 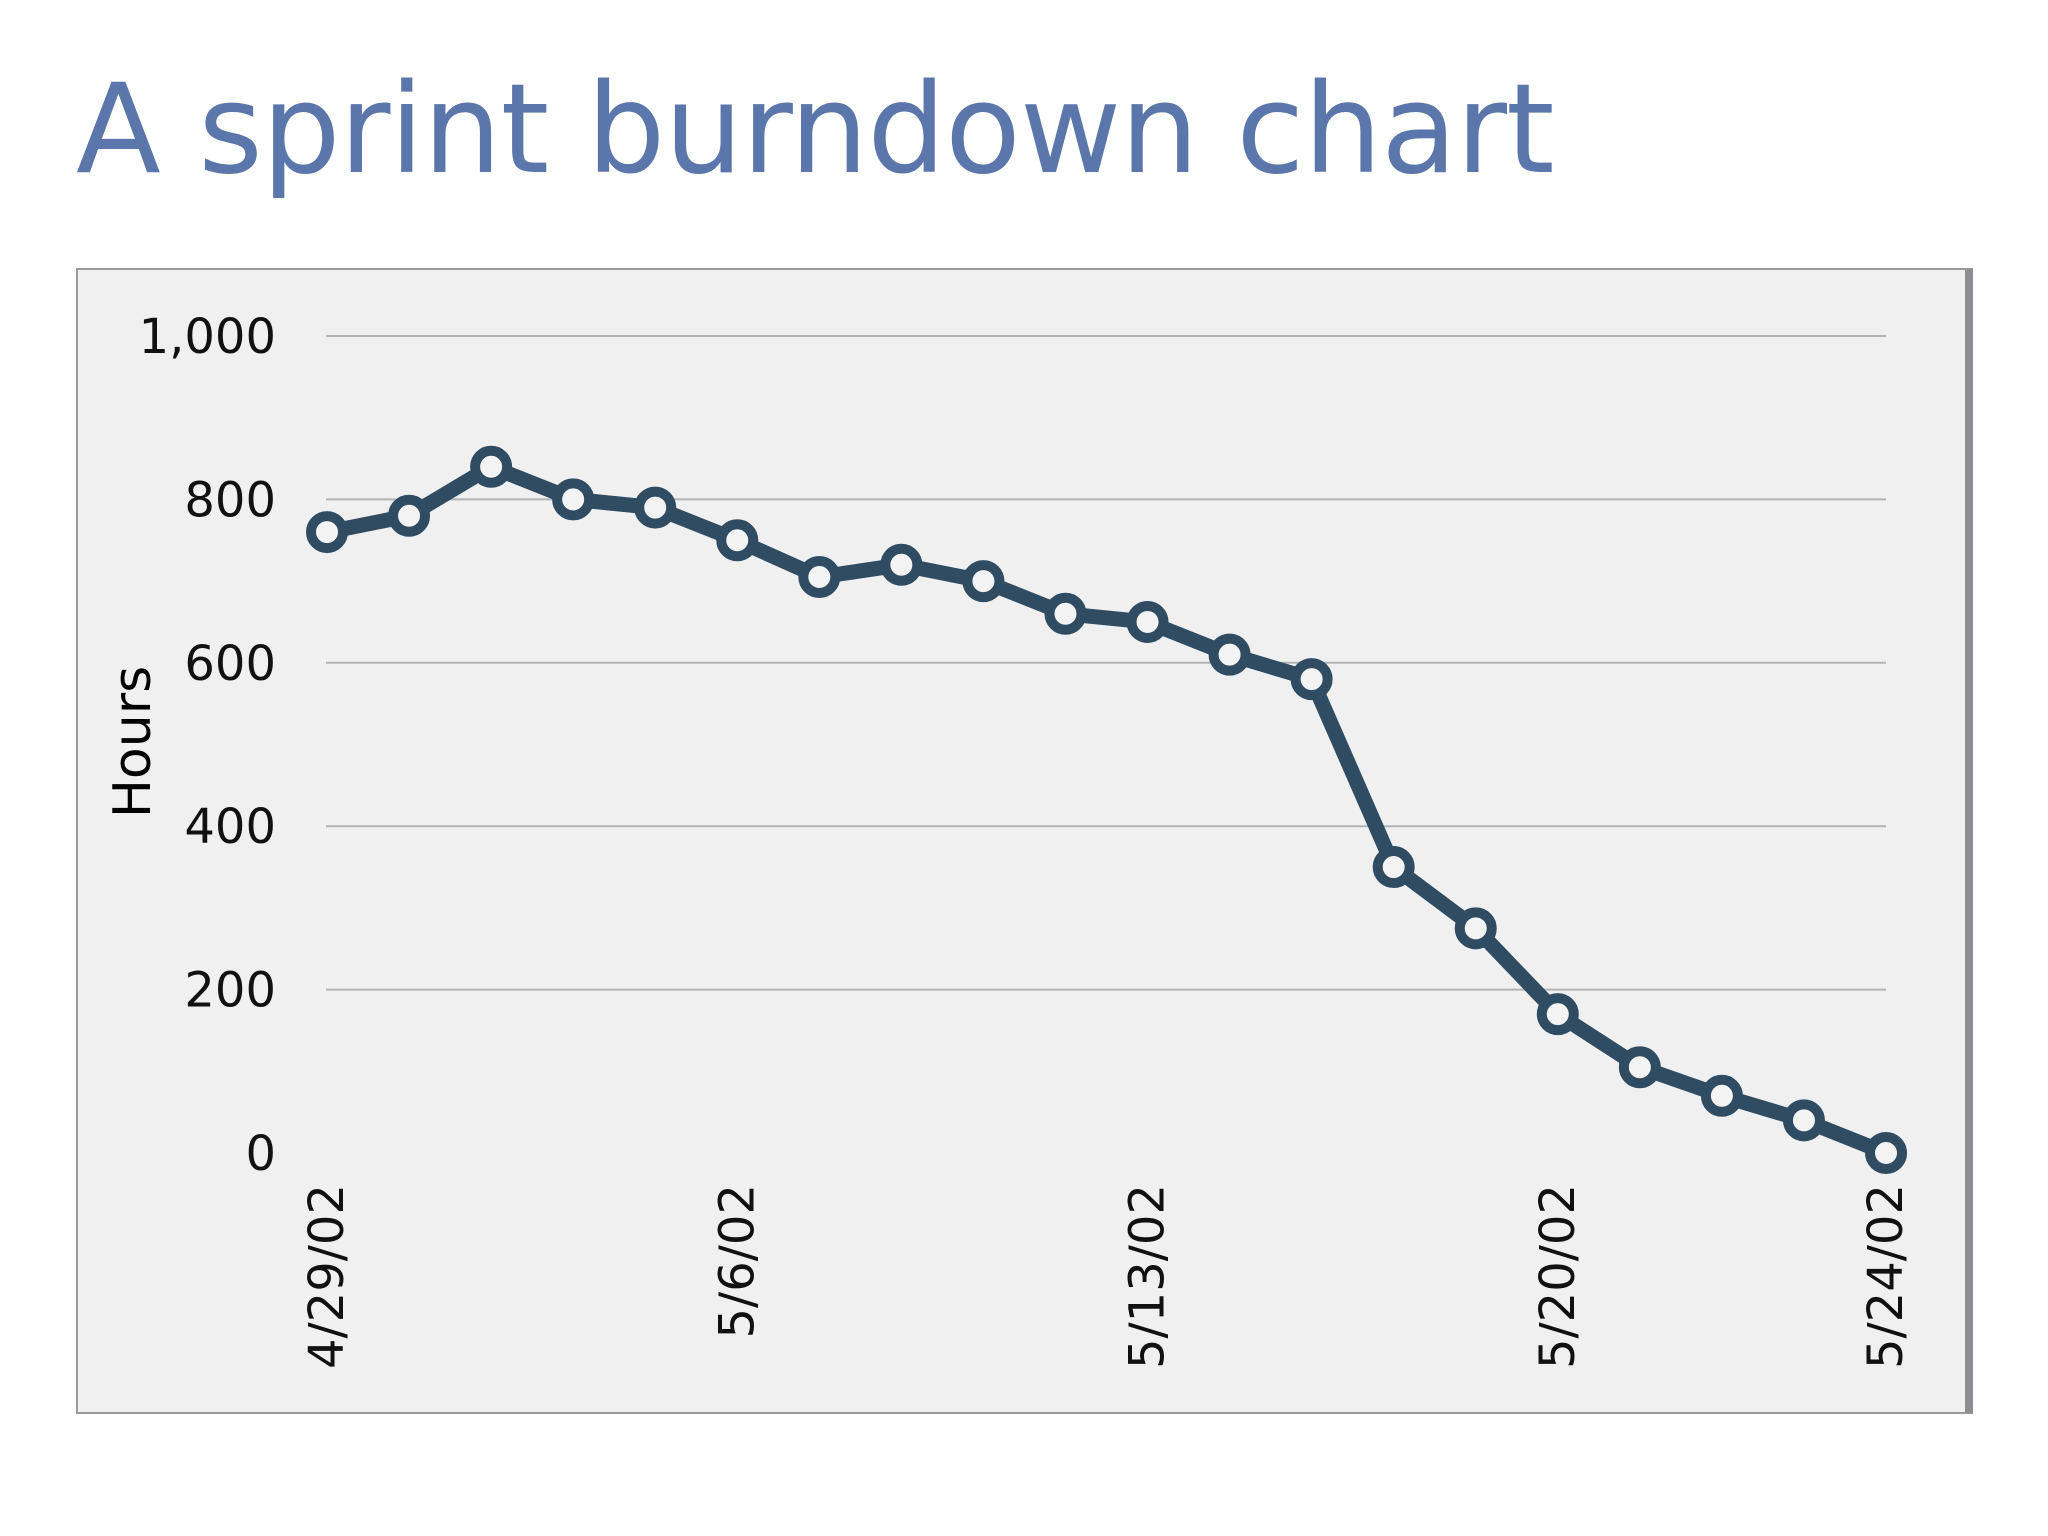 What do you see at coordinates (230, 827) in the screenshot?
I see `y-tick-label: 400` at bounding box center [230, 827].